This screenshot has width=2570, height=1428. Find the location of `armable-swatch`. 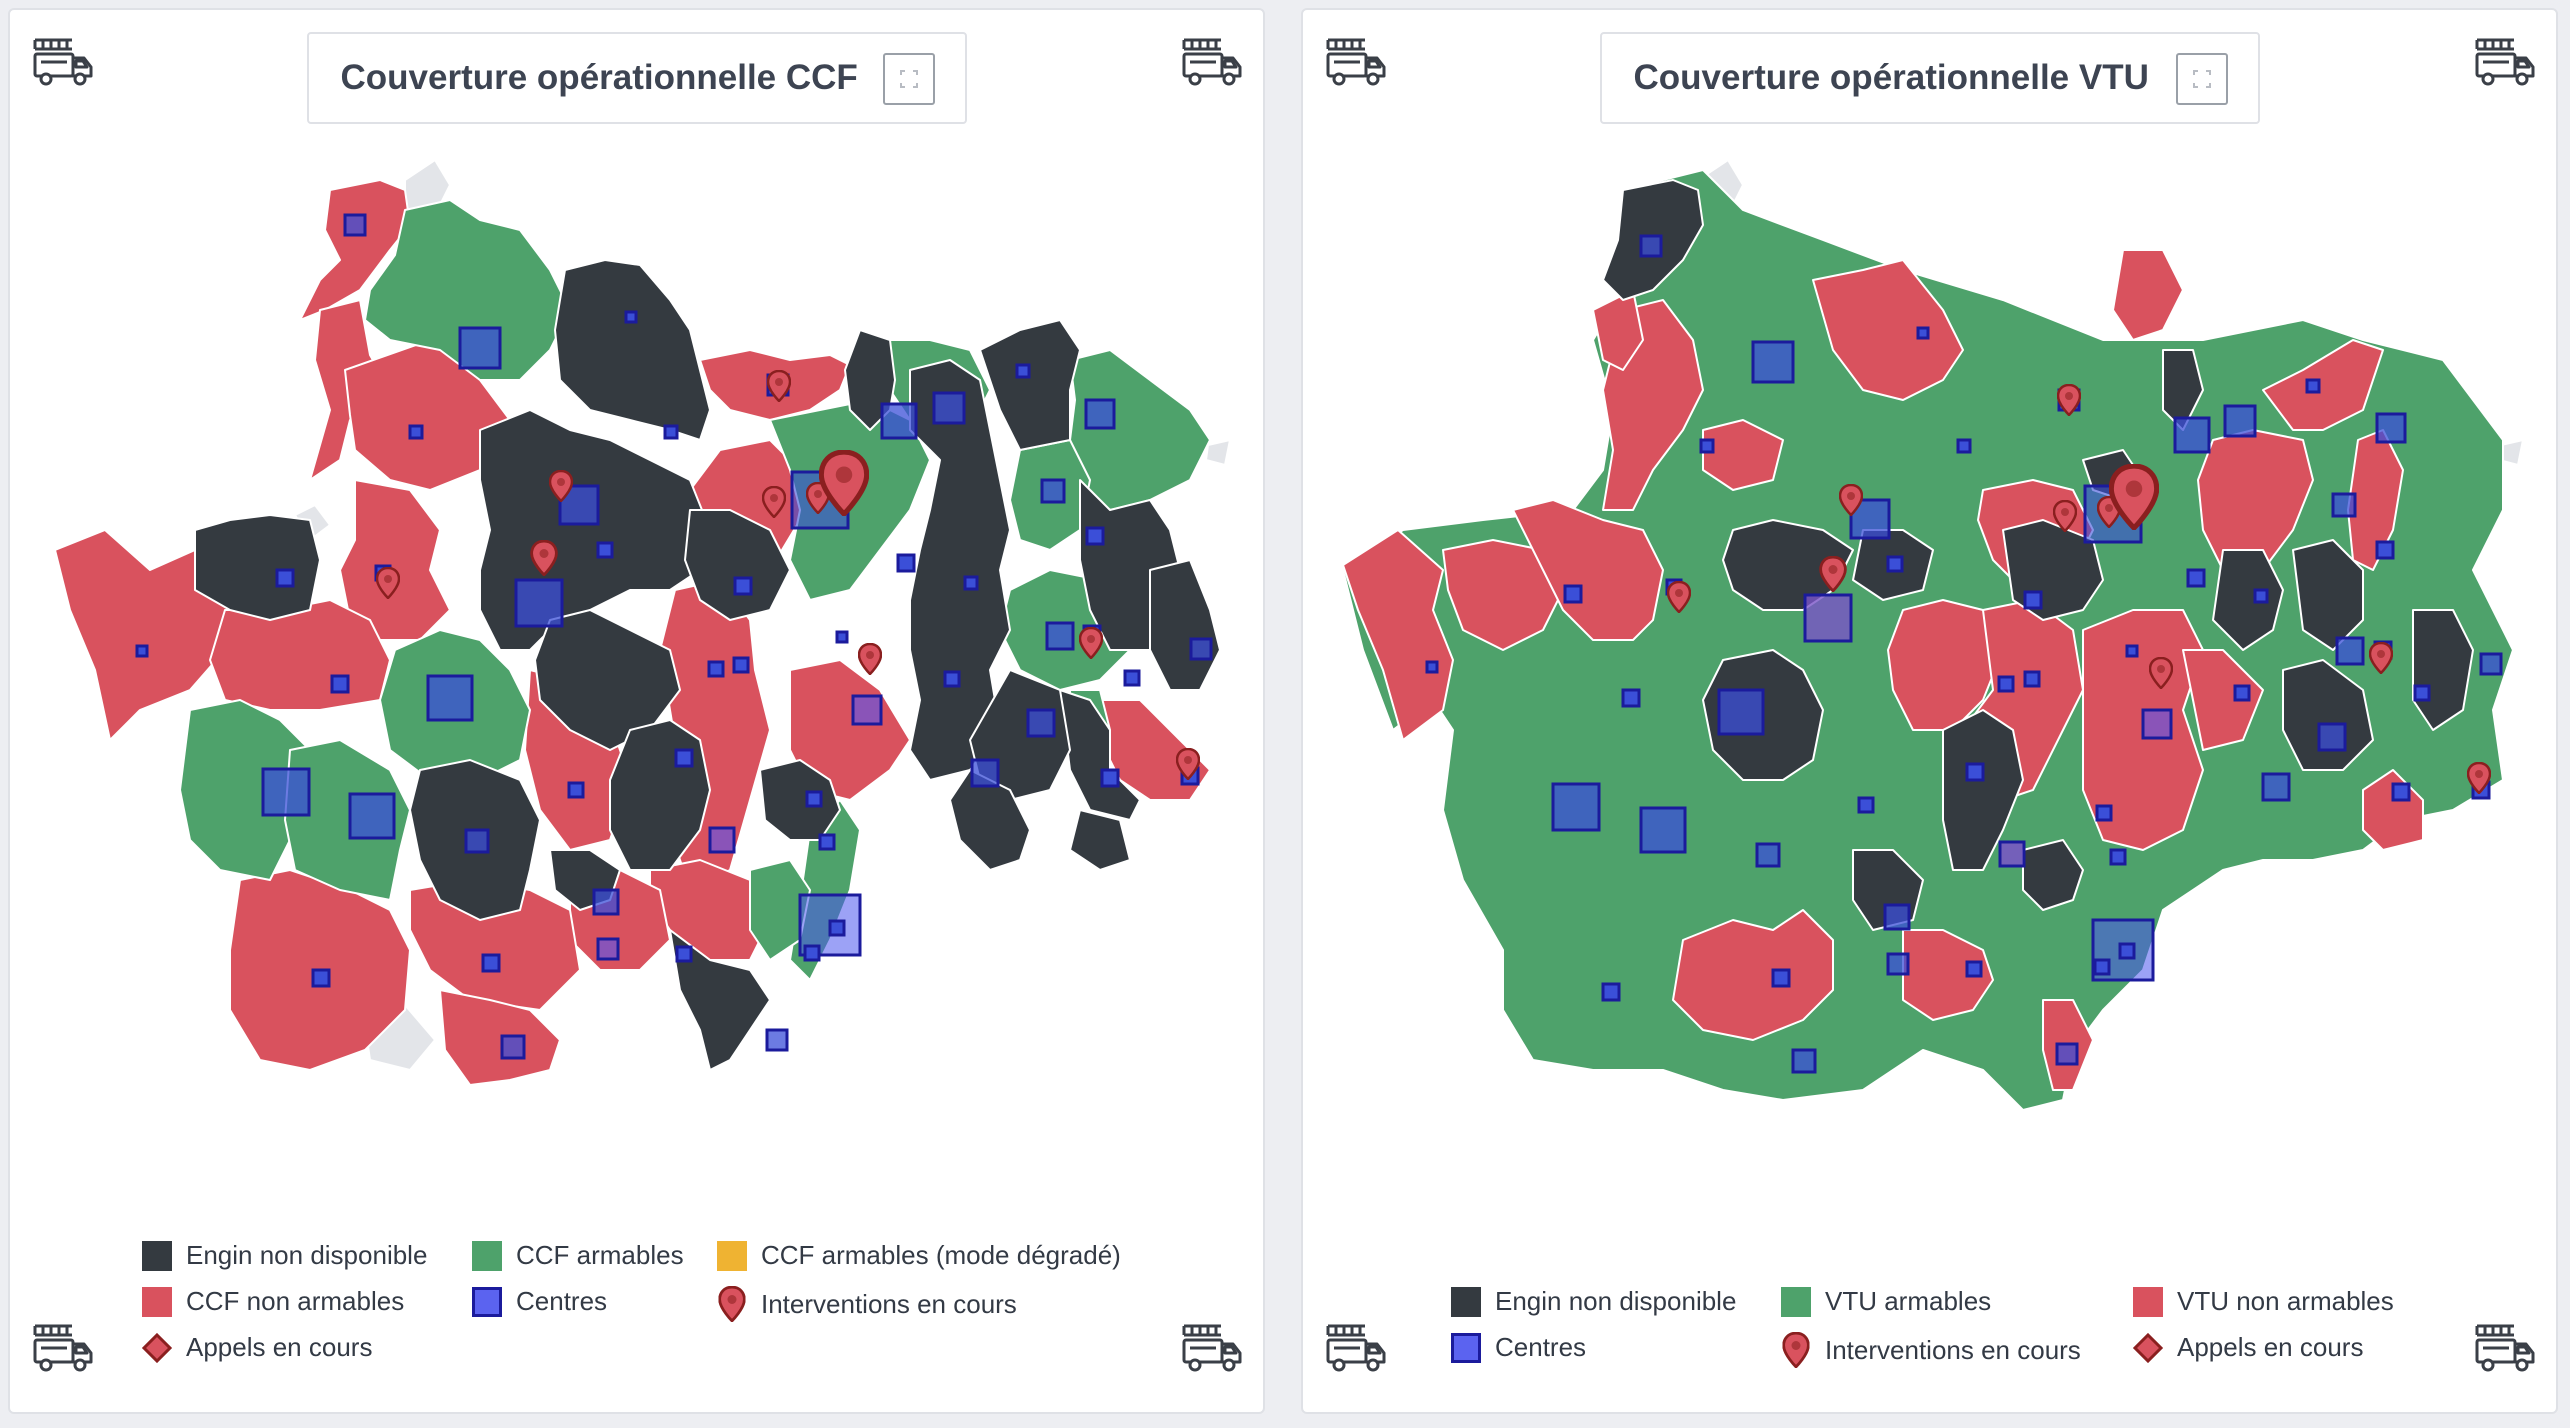

armable-swatch is located at coordinates (1796, 1301).